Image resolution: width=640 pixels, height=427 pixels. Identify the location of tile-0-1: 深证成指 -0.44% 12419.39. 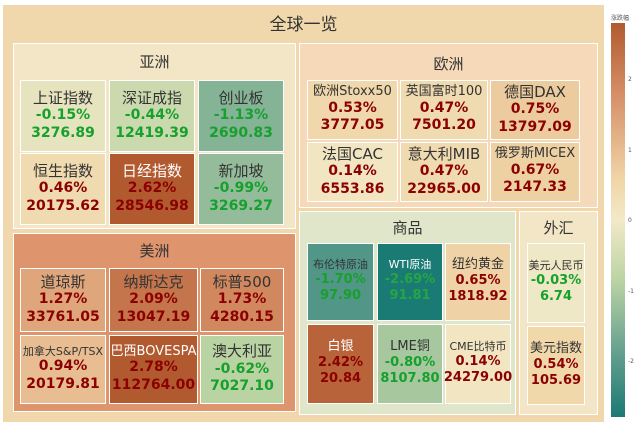
(152, 116).